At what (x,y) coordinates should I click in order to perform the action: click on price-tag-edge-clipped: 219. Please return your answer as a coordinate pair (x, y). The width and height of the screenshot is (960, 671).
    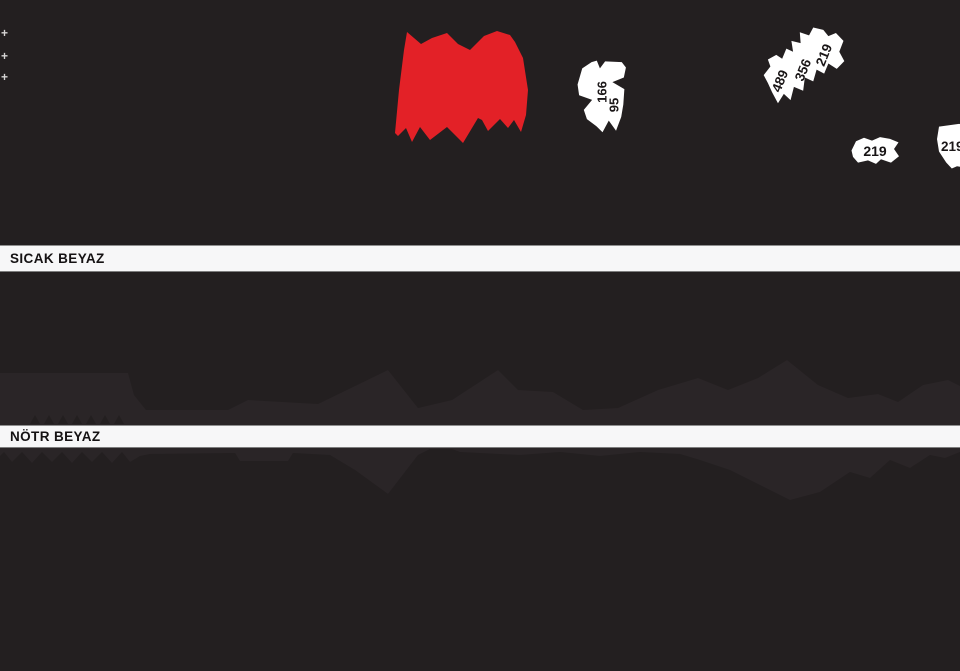
    Looking at the image, I should click on (948, 146).